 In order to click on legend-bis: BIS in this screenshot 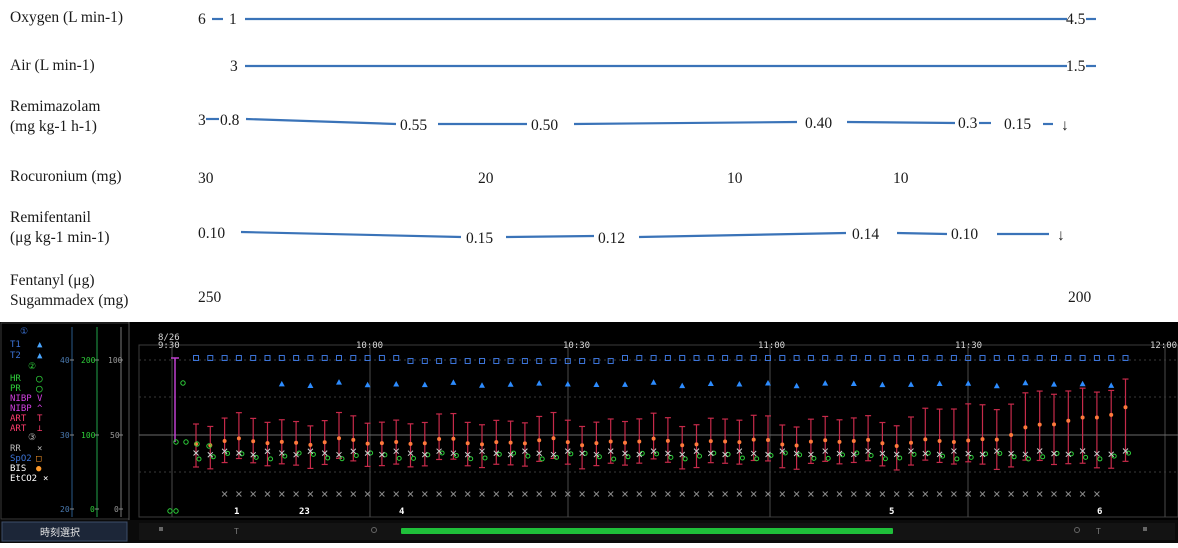, I will do `click(18, 469)`.